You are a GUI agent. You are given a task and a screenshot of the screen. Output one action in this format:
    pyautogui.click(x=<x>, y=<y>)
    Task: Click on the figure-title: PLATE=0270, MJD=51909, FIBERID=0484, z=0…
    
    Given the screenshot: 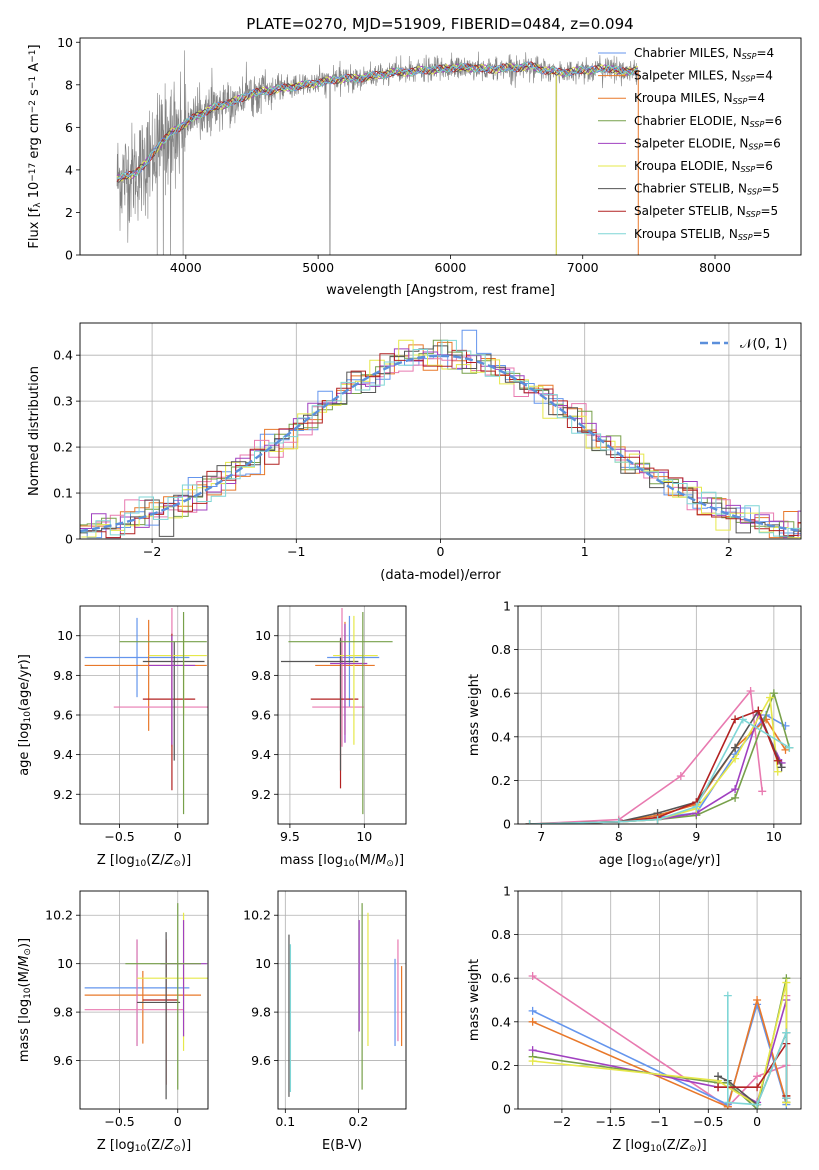 What is the action you would take?
    pyautogui.click(x=439, y=24)
    